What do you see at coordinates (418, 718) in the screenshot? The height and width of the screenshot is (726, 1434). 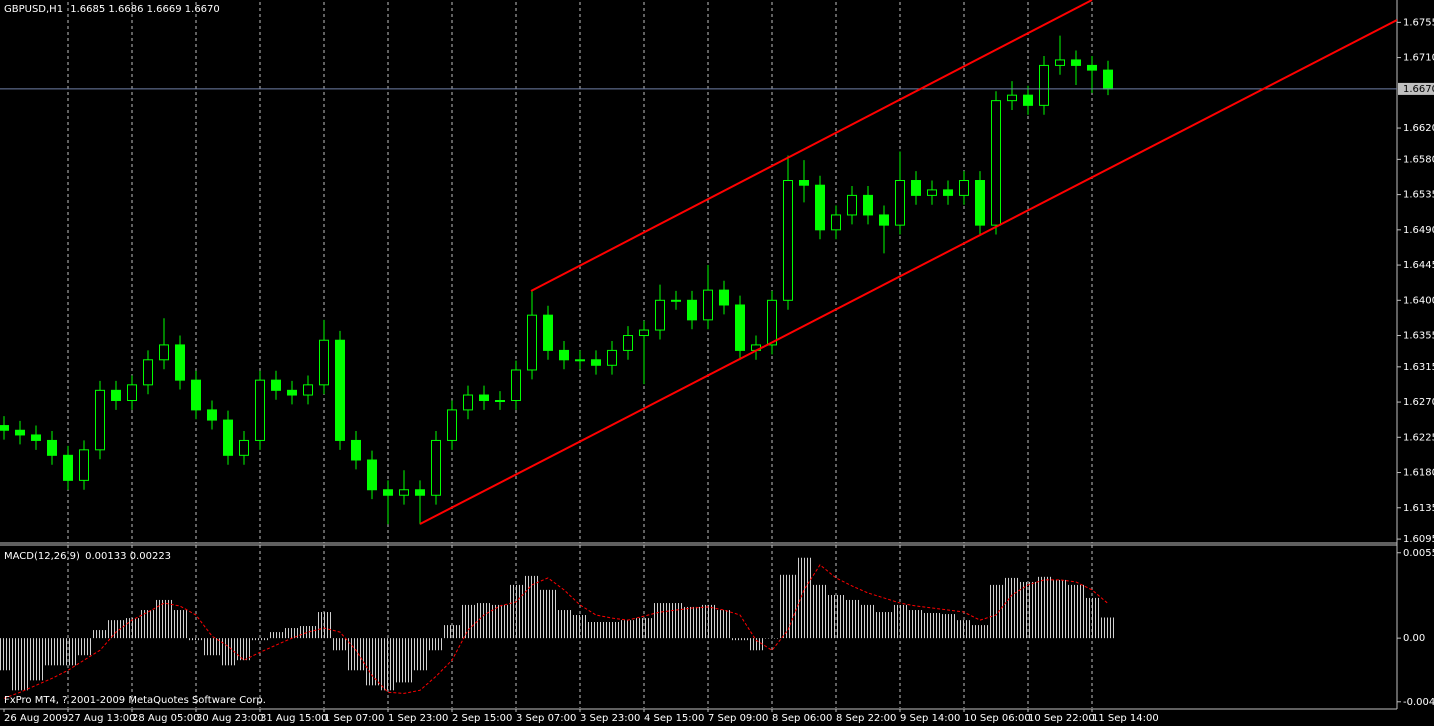 I see `x-tick-label: 1 Sep 23:00` at bounding box center [418, 718].